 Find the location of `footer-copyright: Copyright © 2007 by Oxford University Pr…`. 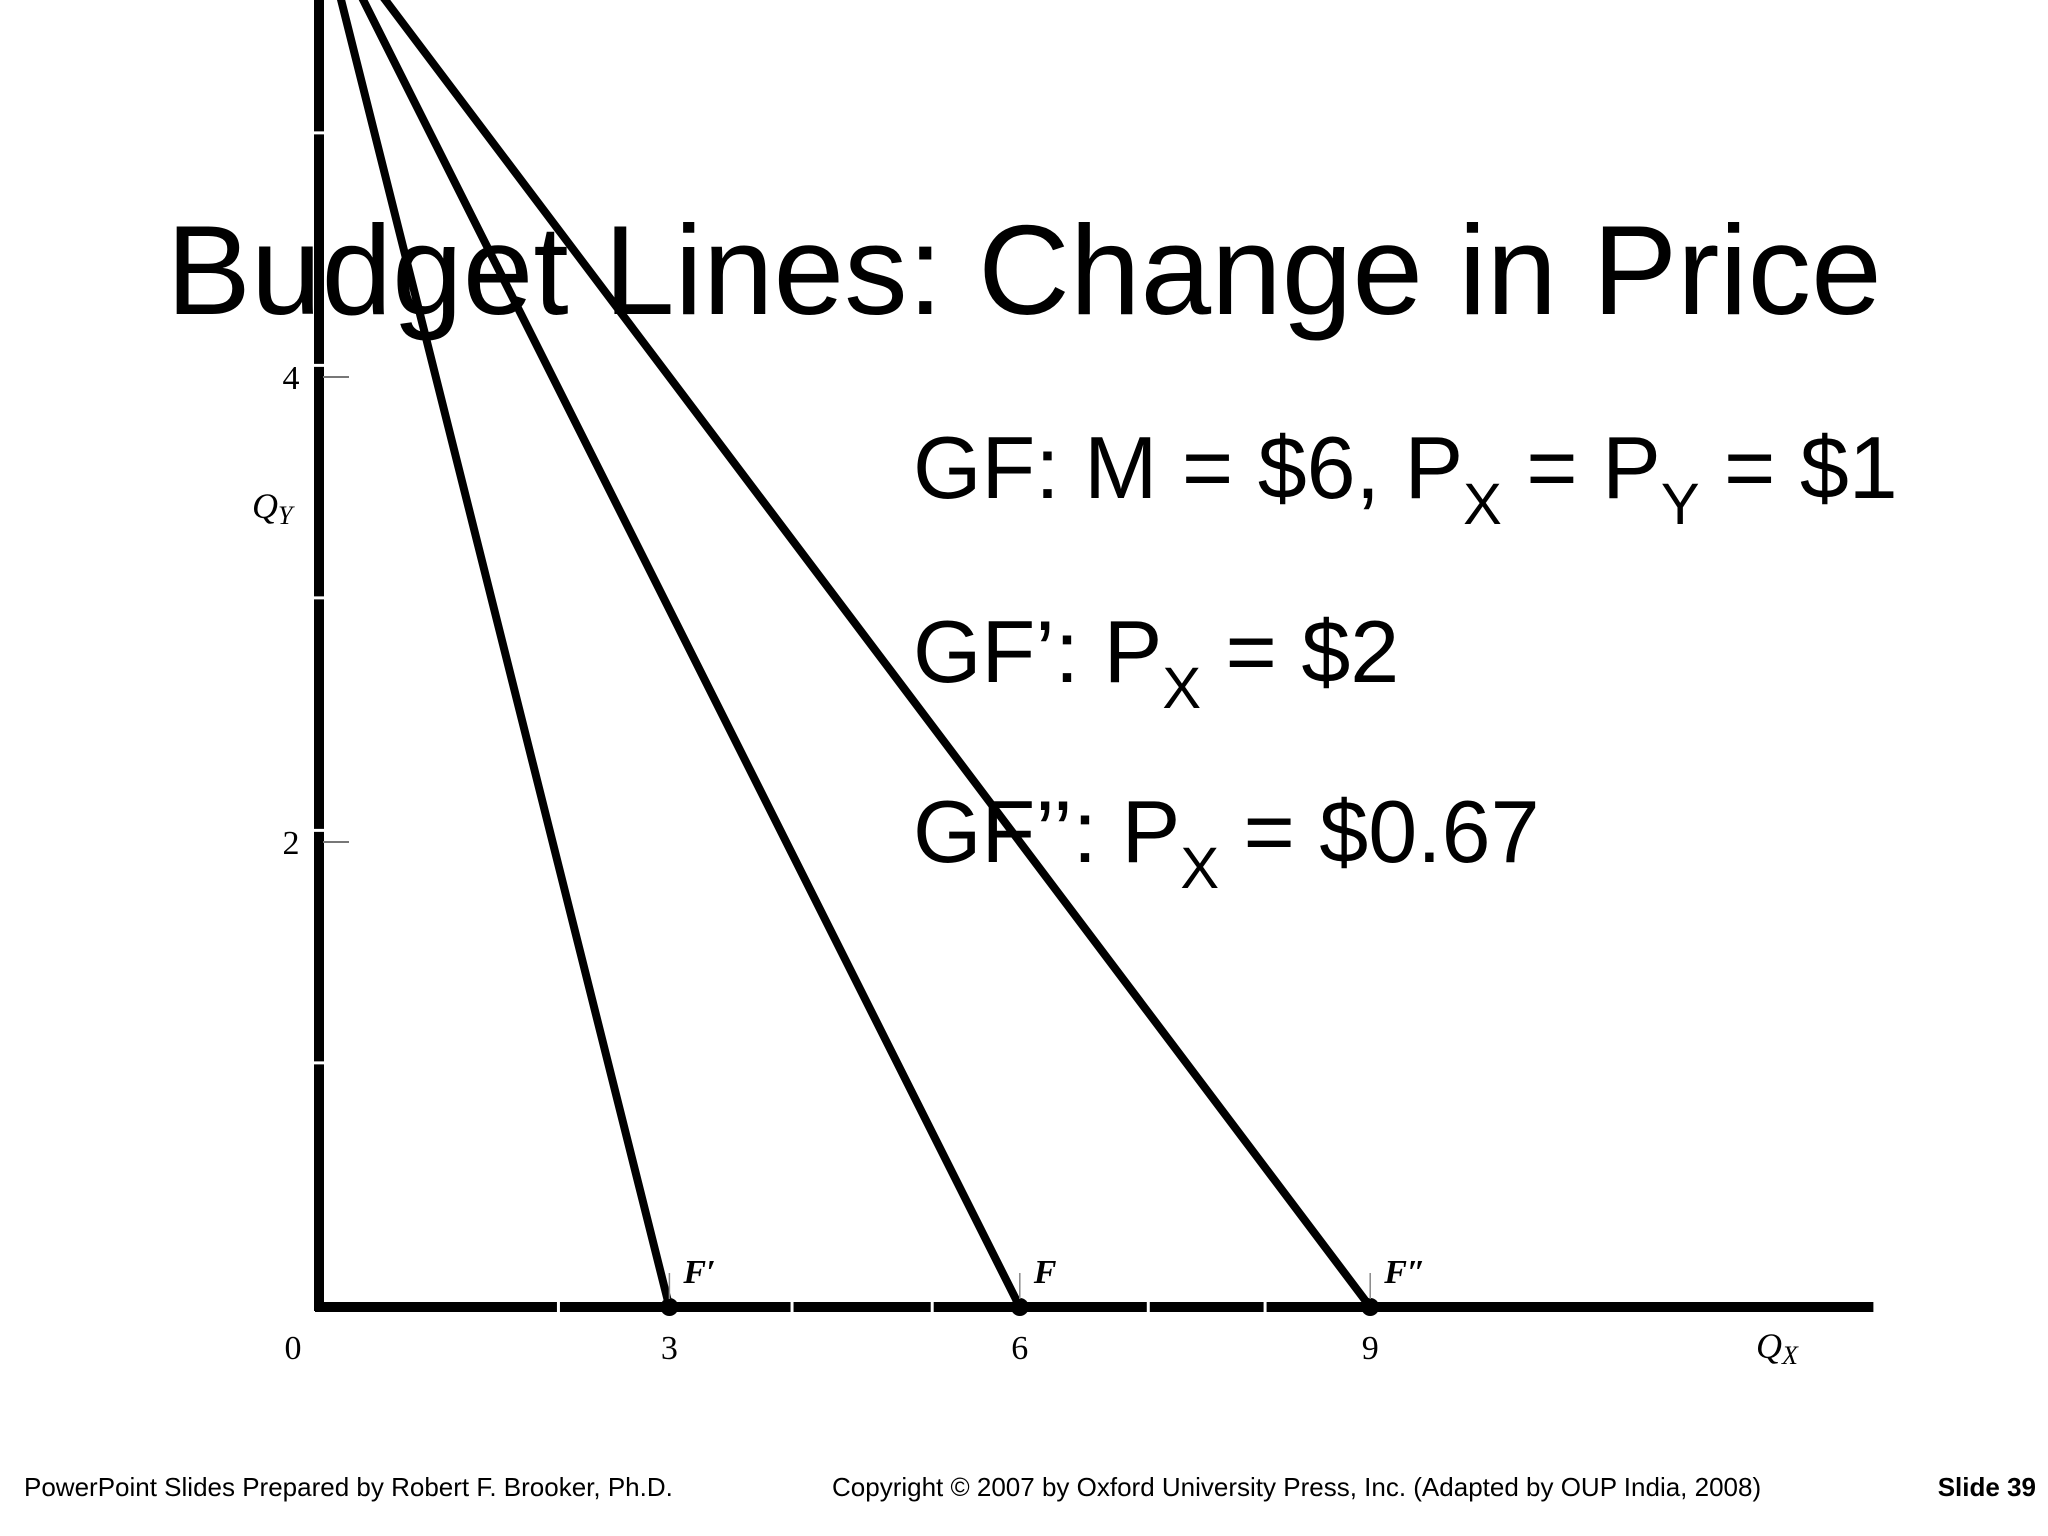

footer-copyright: Copyright © 2007 by Oxford University Pr… is located at coordinates (1297, 1487).